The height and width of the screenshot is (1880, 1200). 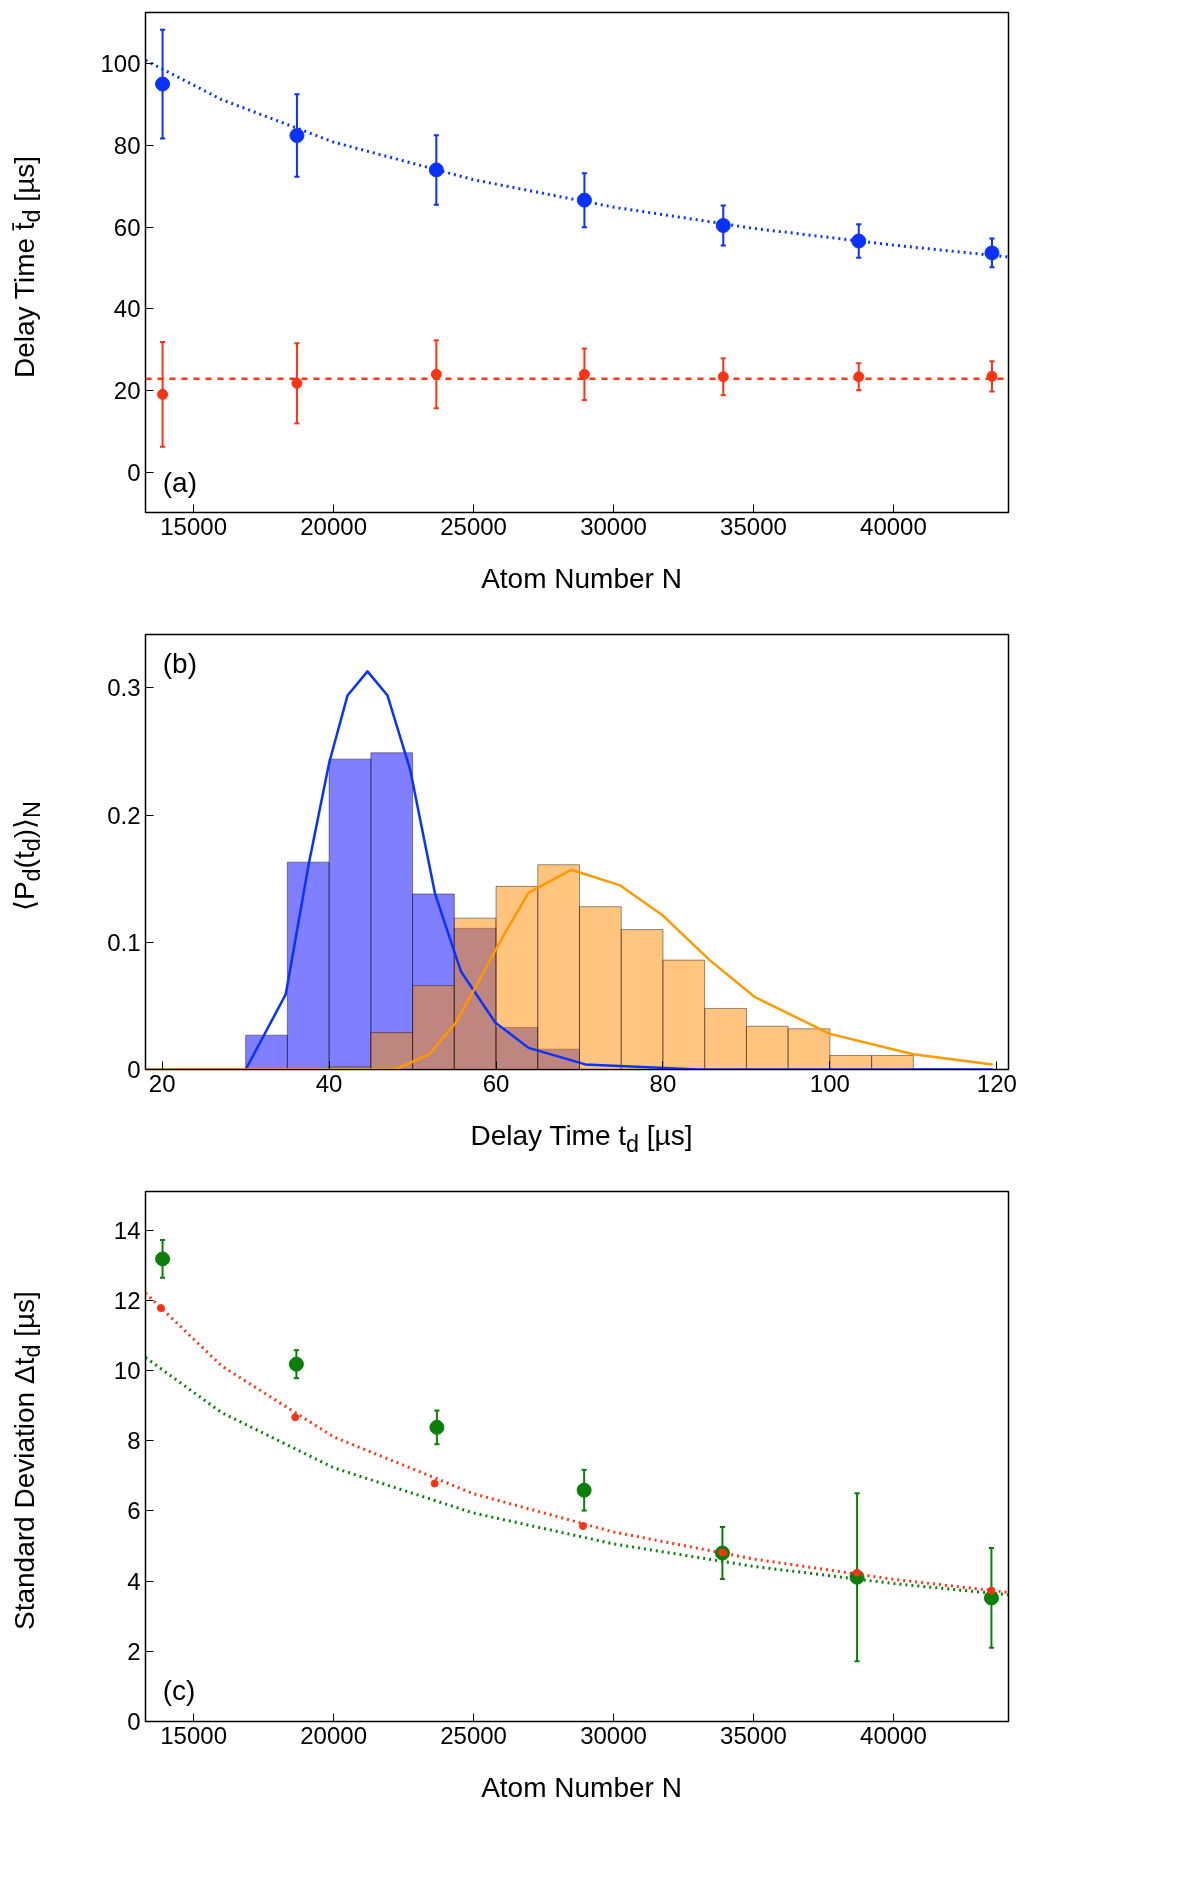 What do you see at coordinates (134, 1441) in the screenshot?
I see `y-tick-label: 8` at bounding box center [134, 1441].